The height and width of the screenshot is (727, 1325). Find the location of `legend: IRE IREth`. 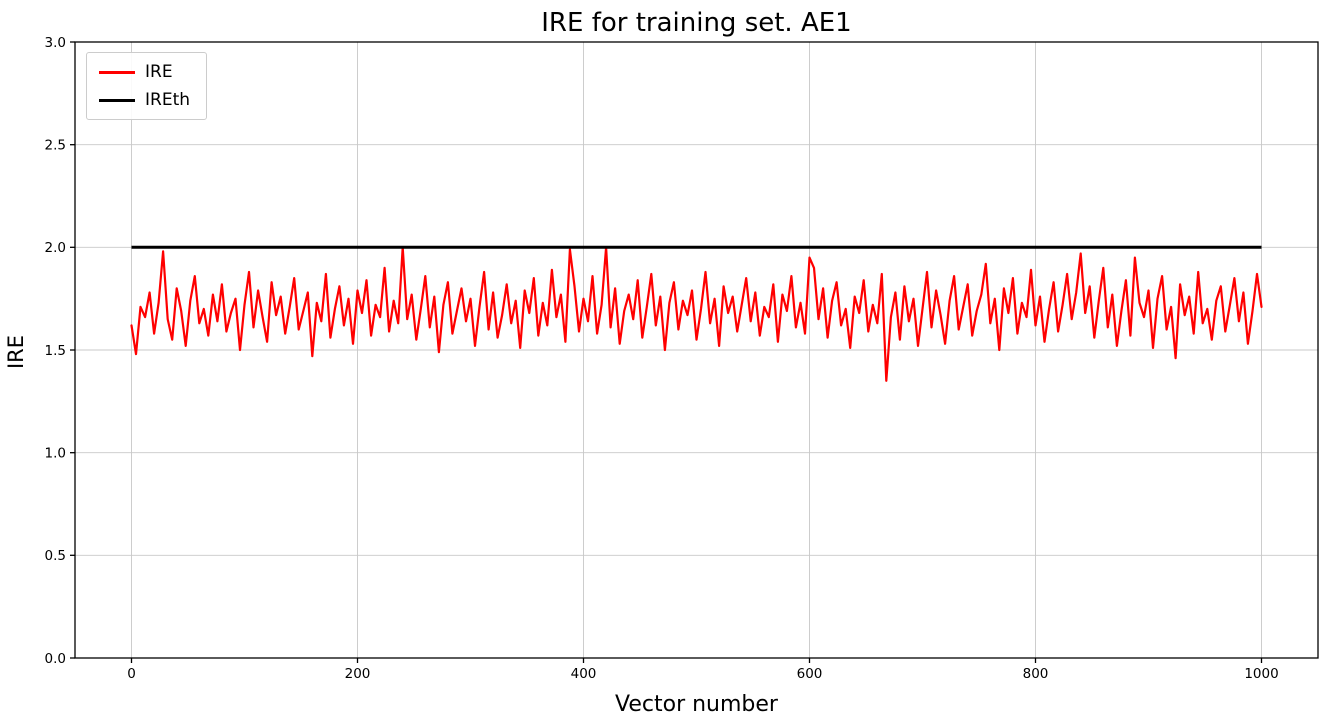

legend: IRE IREth is located at coordinates (147, 86).